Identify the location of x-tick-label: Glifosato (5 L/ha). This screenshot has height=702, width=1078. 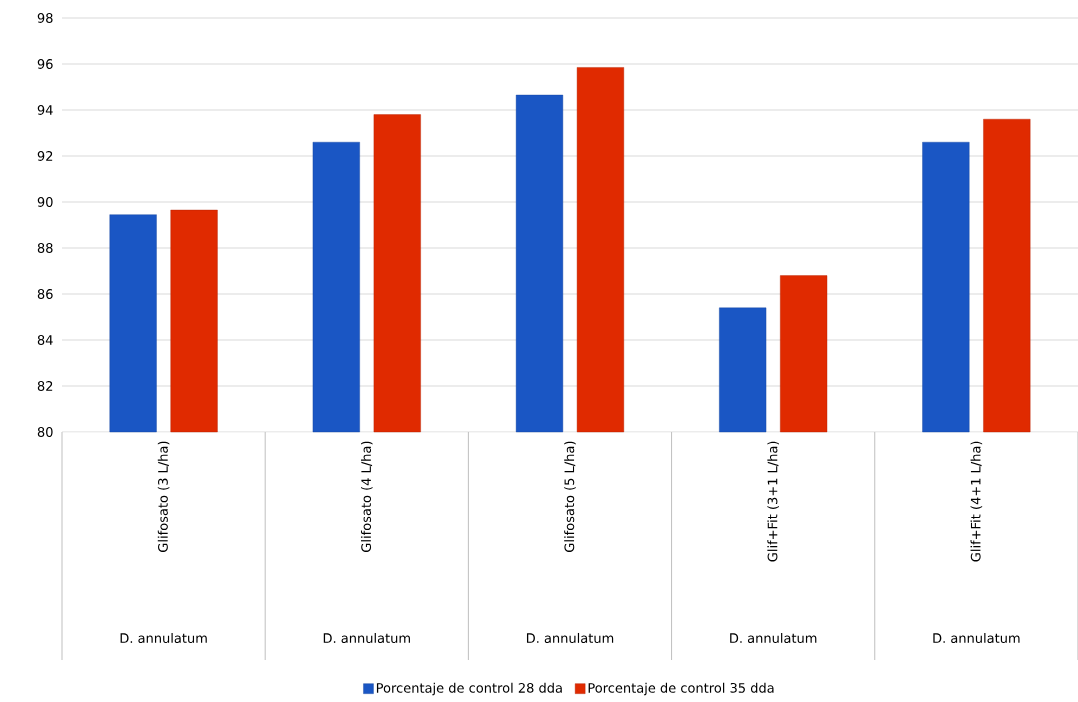
(570, 496).